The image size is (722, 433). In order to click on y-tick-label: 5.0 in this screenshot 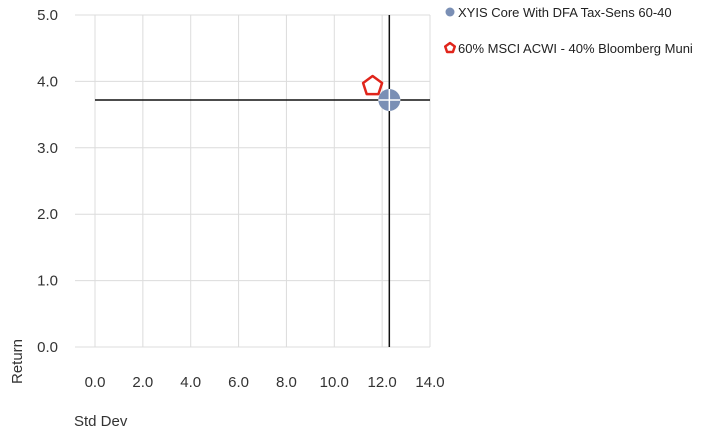, I will do `click(47, 15)`.